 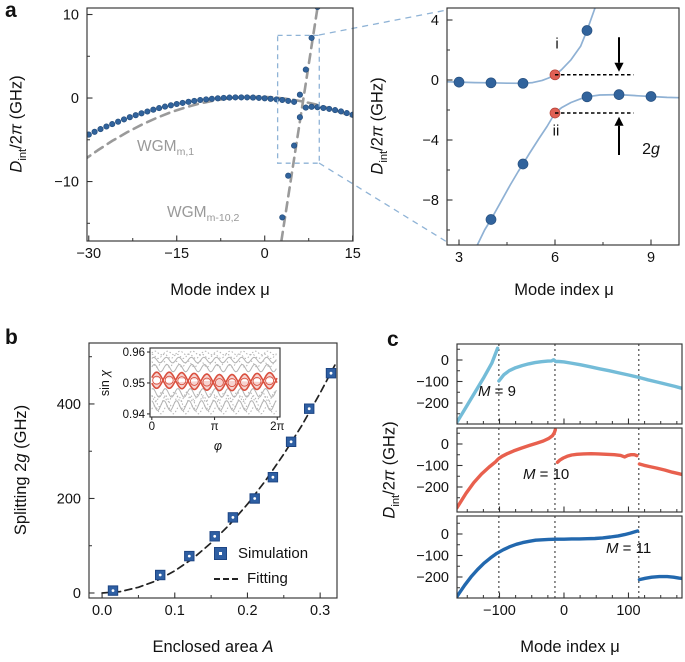 What do you see at coordinates (569, 557) in the screenshot?
I see `panel-c3-plot` at bounding box center [569, 557].